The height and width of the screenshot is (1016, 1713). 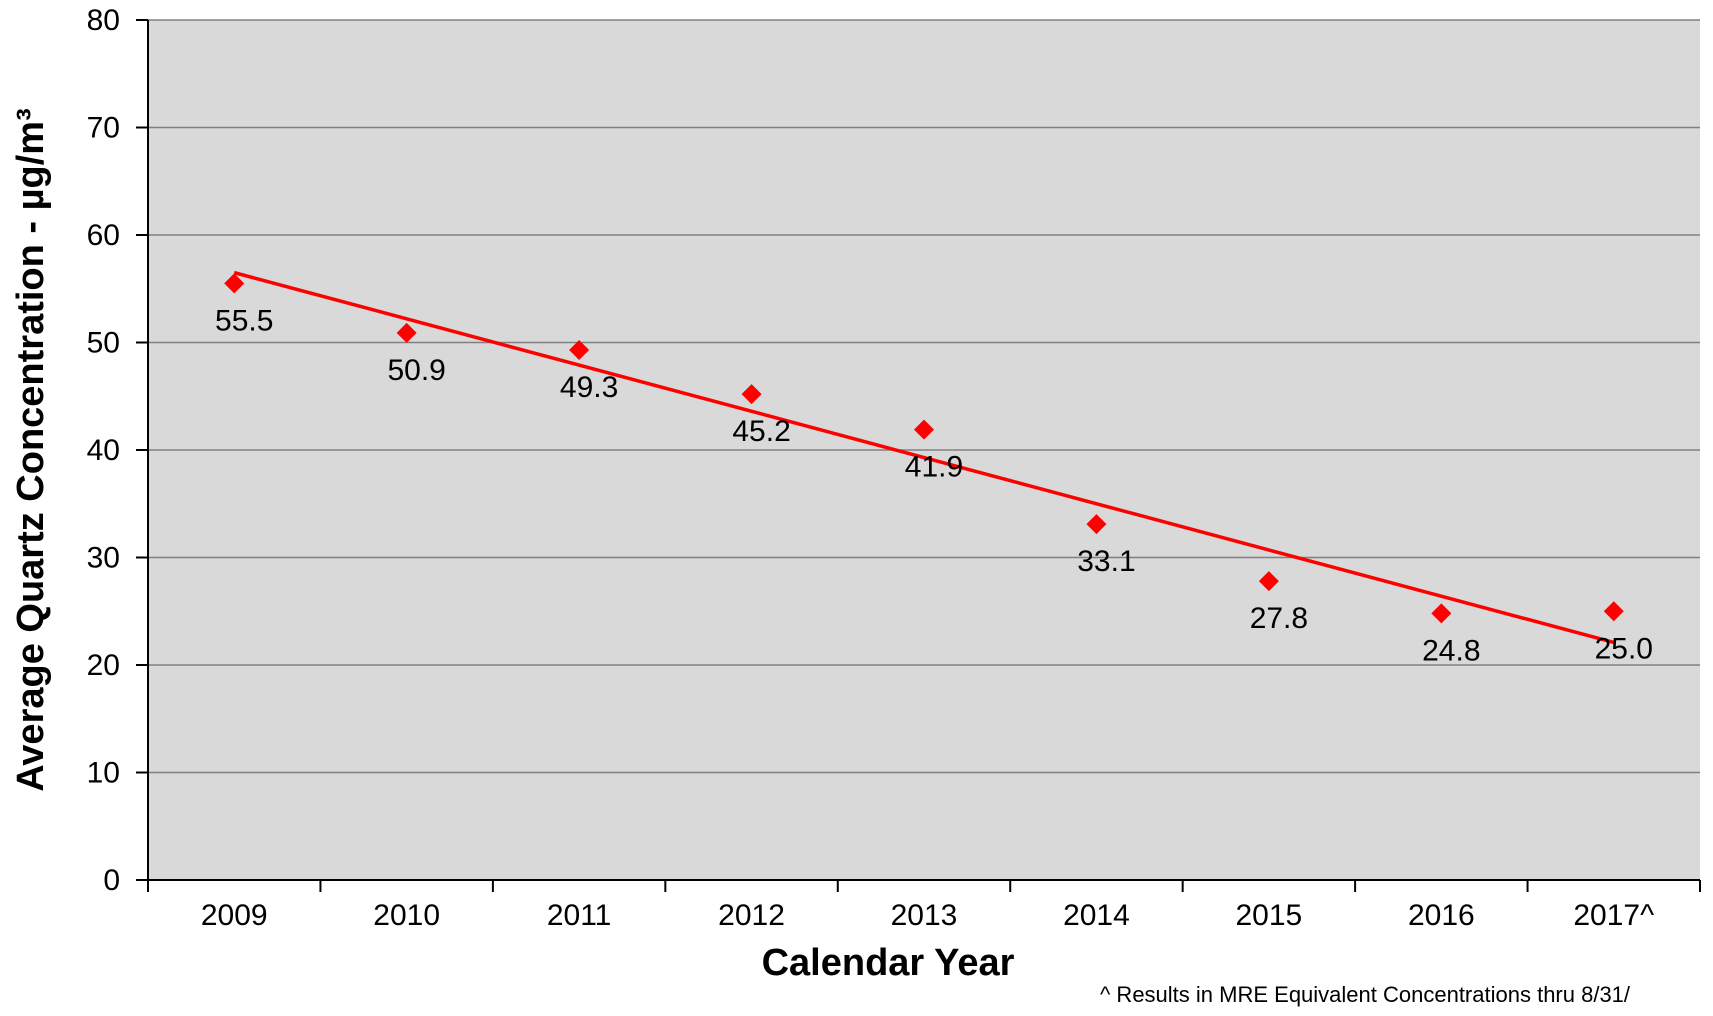 I want to click on y-tick-label: 80, so click(x=103, y=20).